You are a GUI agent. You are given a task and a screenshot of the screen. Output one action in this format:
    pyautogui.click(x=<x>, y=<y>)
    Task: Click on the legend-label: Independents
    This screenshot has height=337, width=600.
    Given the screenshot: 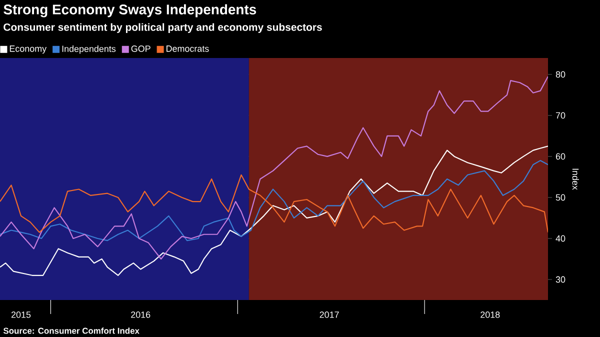 What is the action you would take?
    pyautogui.click(x=89, y=49)
    